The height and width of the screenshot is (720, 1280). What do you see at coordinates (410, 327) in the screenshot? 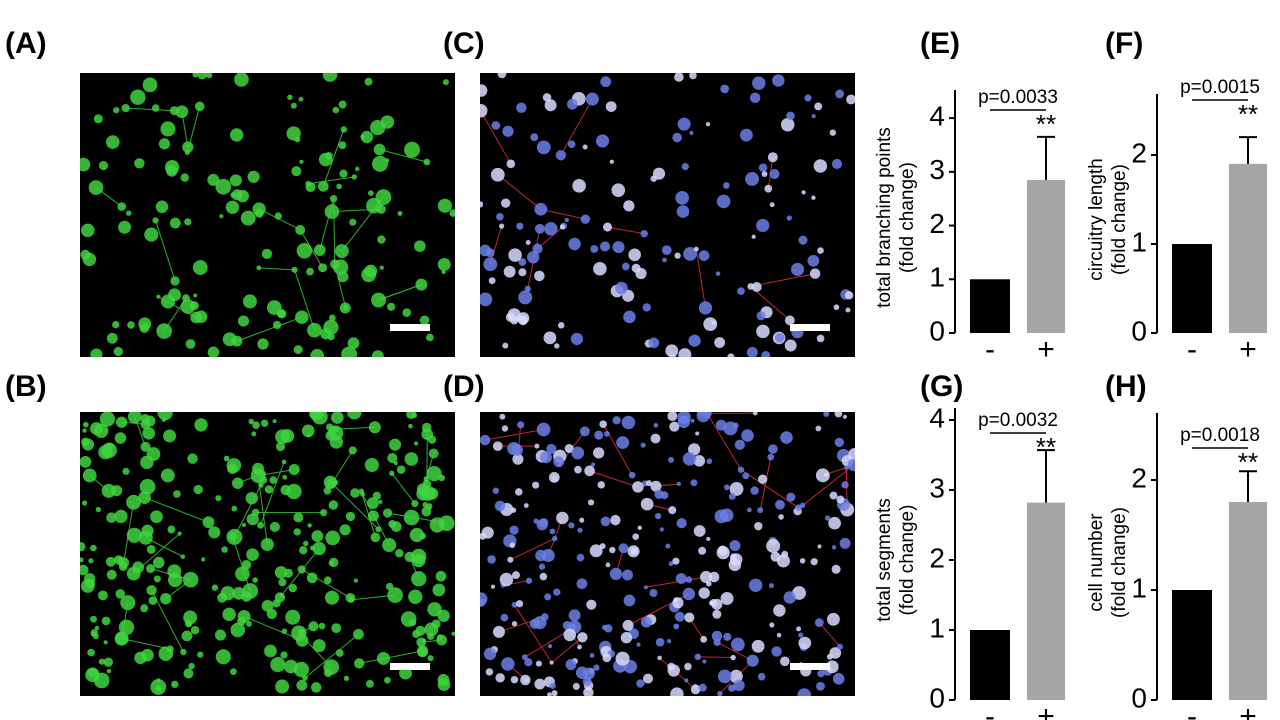
I see `scale-bar` at bounding box center [410, 327].